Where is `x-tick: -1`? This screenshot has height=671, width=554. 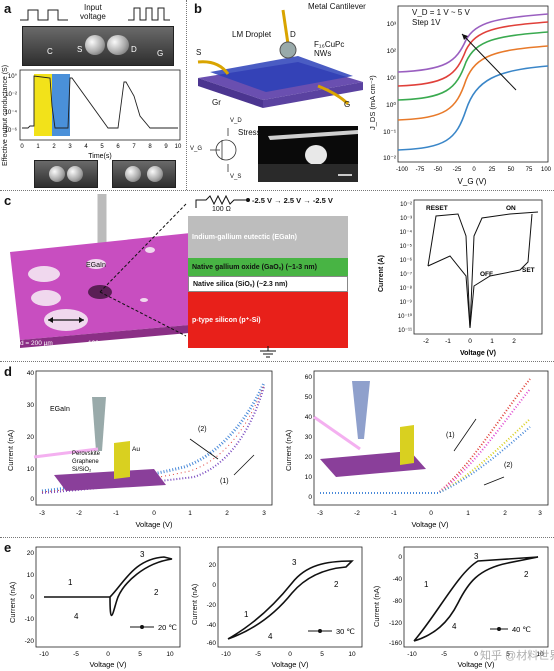 x-tick: -1 is located at coordinates (116, 513).